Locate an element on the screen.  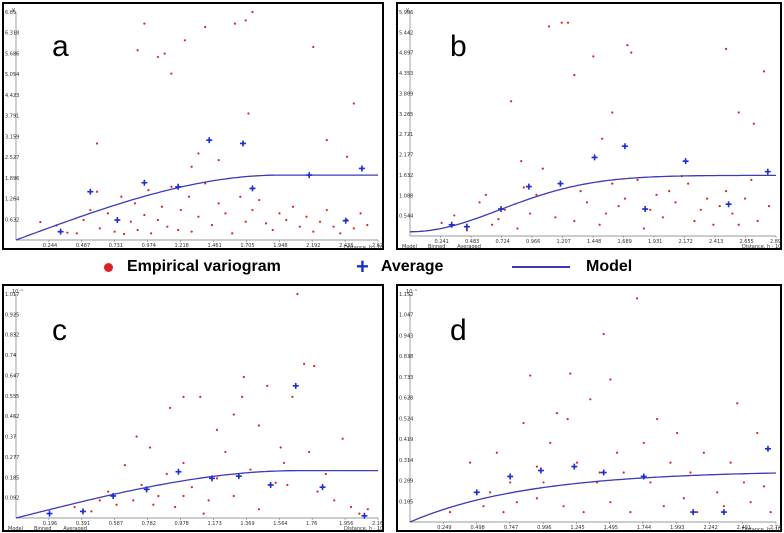
legend-model: Model is located at coordinates (572, 267).